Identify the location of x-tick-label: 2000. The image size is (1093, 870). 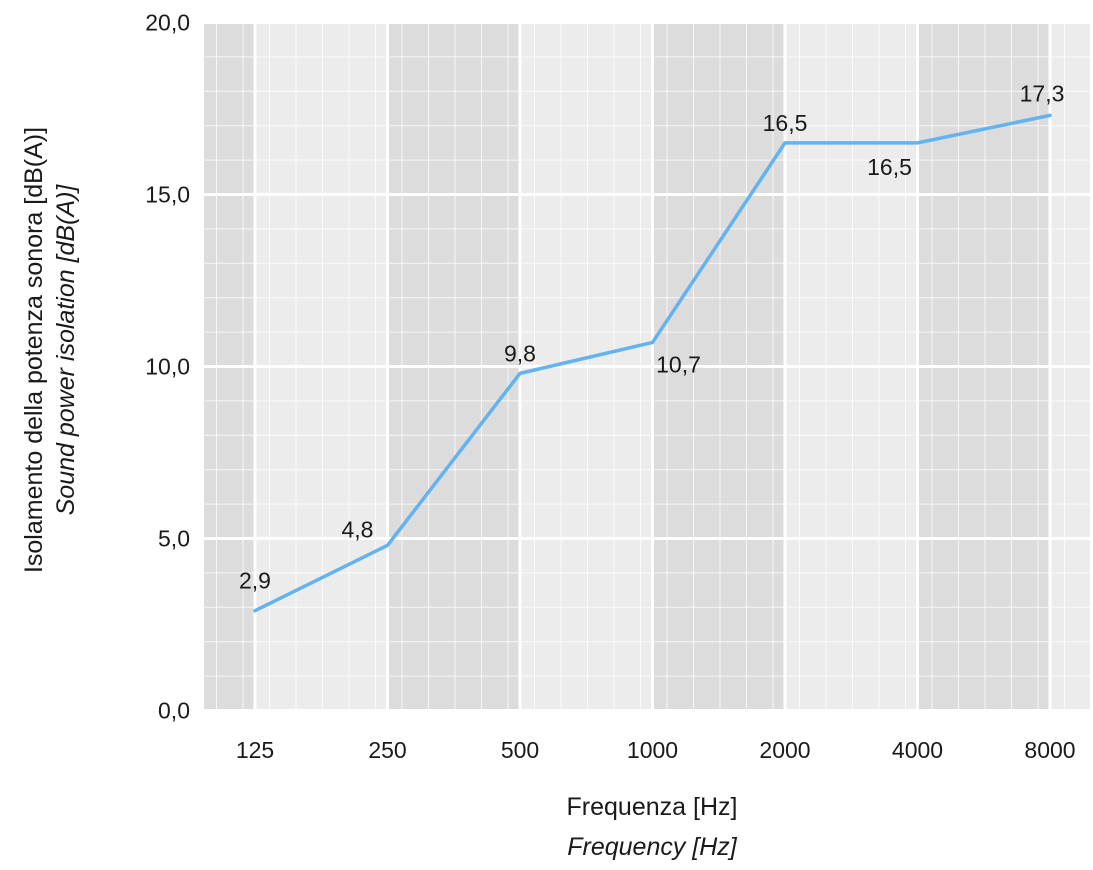
(784, 750).